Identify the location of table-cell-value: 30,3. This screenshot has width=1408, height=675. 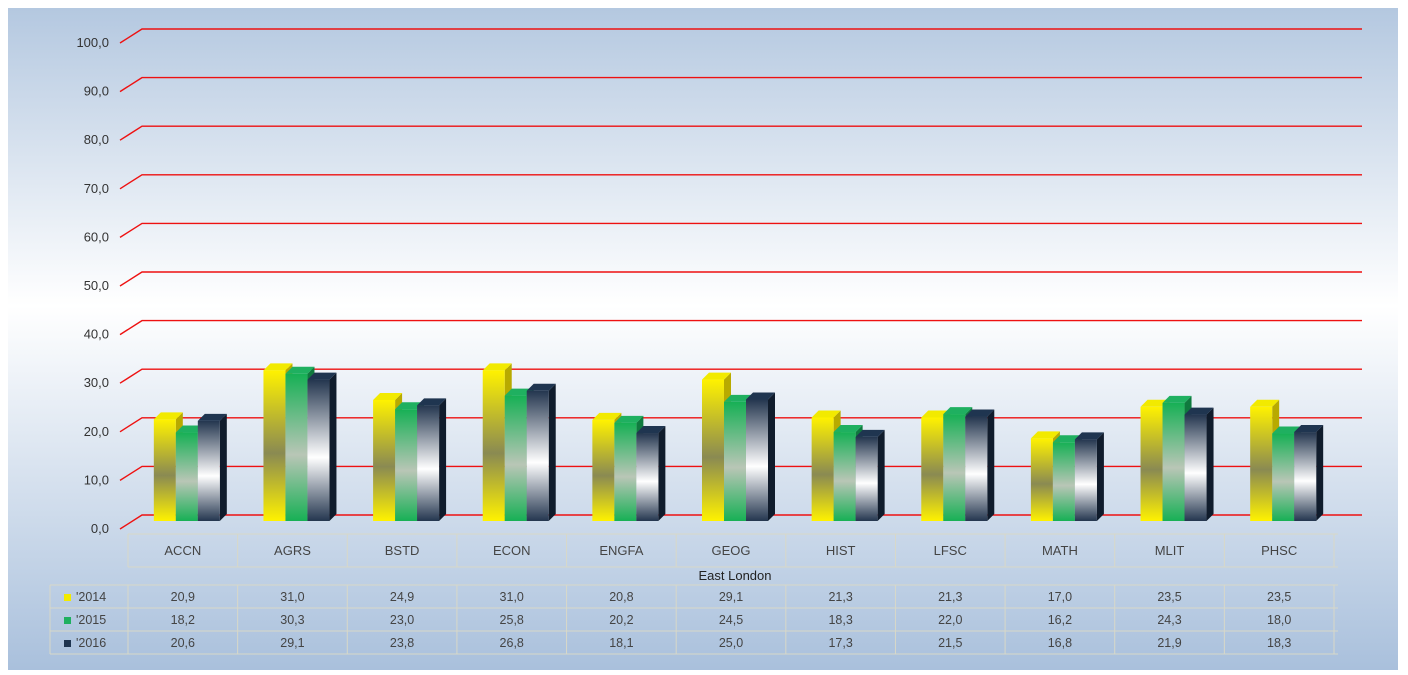
(292, 620).